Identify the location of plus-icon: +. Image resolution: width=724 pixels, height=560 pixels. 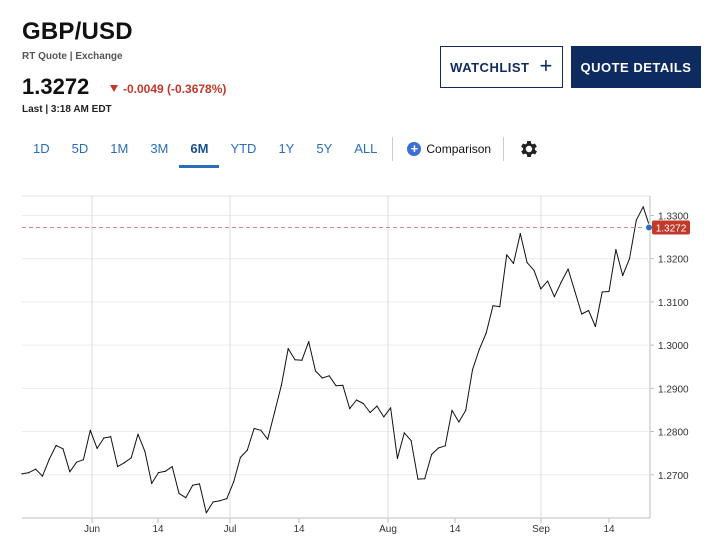
(546, 65).